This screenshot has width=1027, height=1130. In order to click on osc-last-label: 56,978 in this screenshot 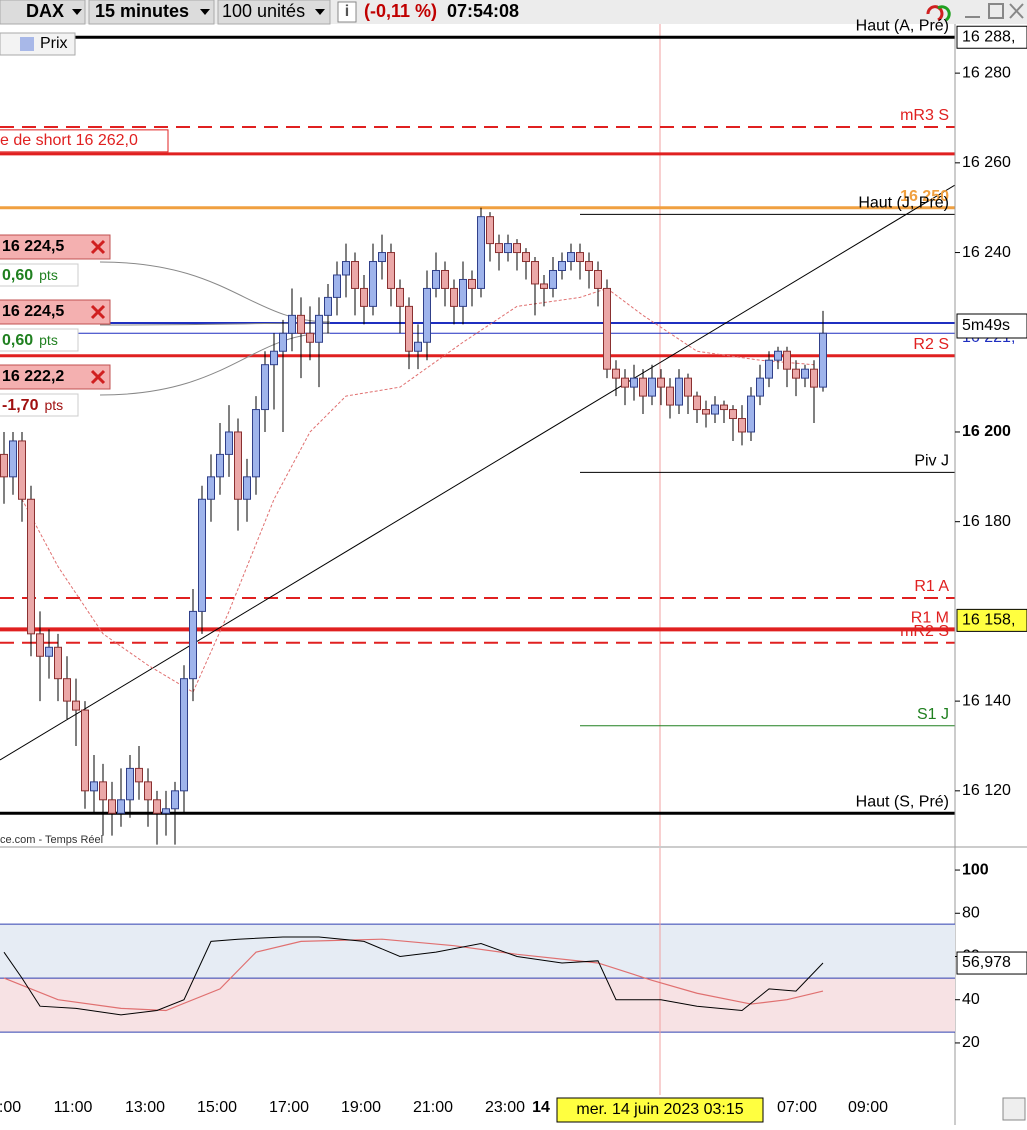, I will do `click(986, 962)`.